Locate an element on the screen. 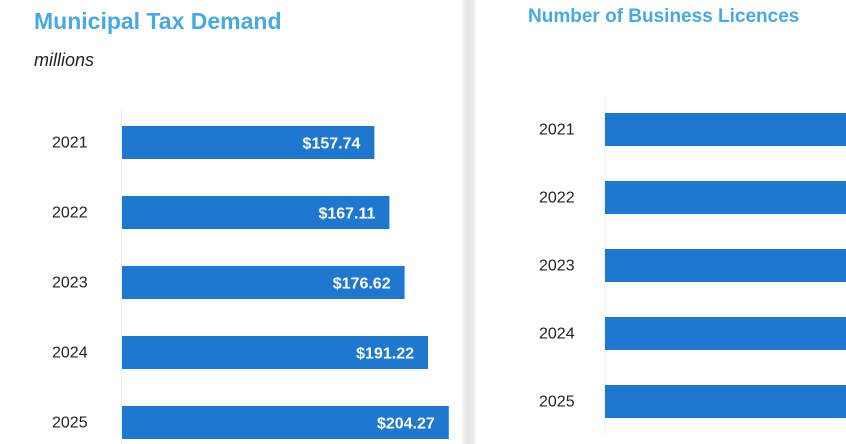  chart-subtitle: millions is located at coordinates (64, 60).